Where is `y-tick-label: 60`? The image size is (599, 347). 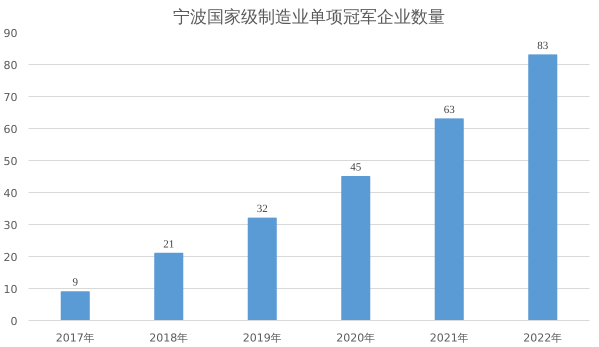 y-tick-label: 60 is located at coordinates (11, 129).